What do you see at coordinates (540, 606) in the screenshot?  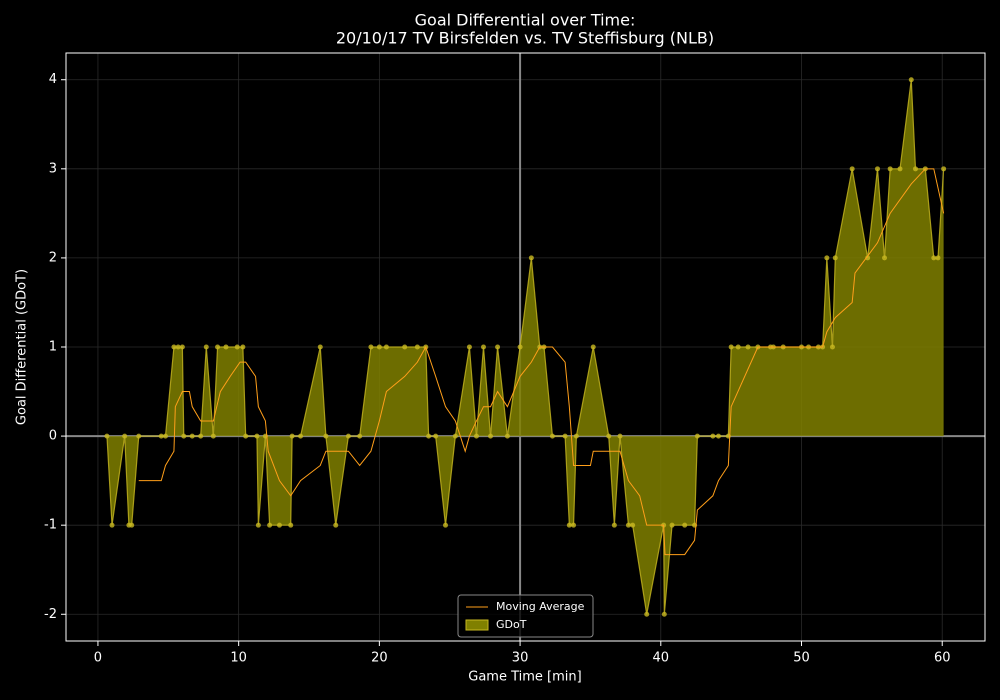 I see `legend-label: Moving Average` at bounding box center [540, 606].